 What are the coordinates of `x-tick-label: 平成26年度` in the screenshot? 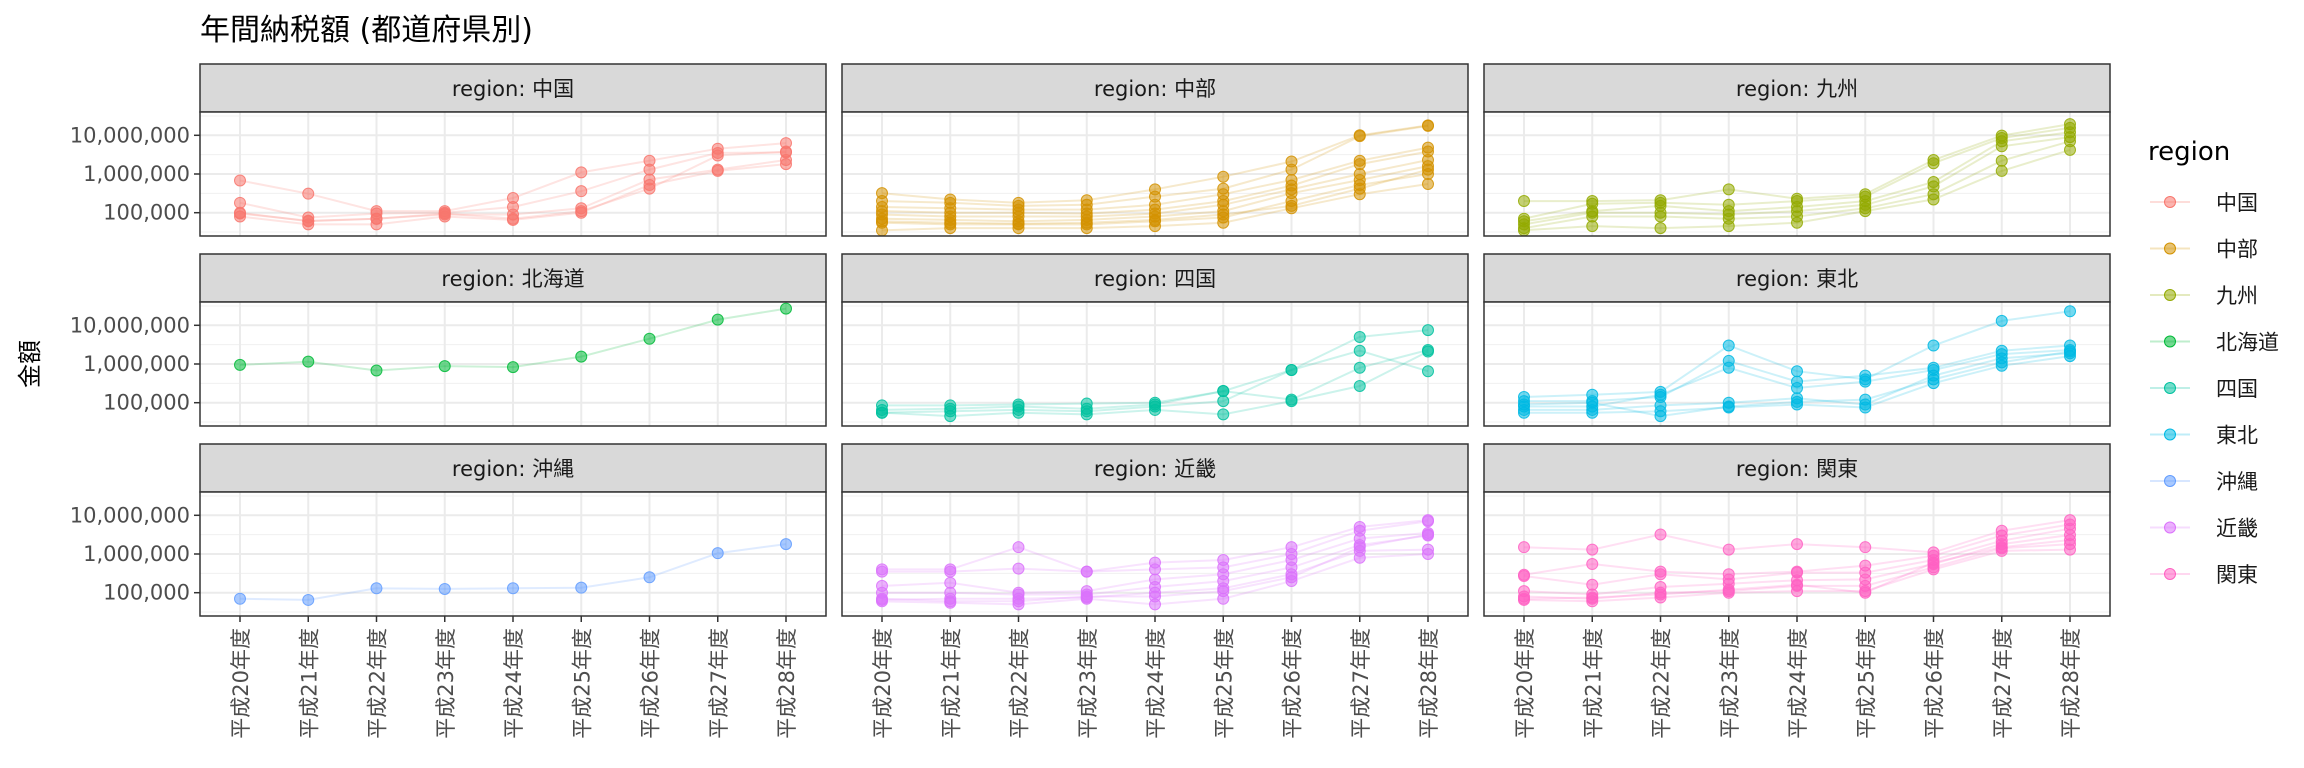 It's located at (1293, 683).